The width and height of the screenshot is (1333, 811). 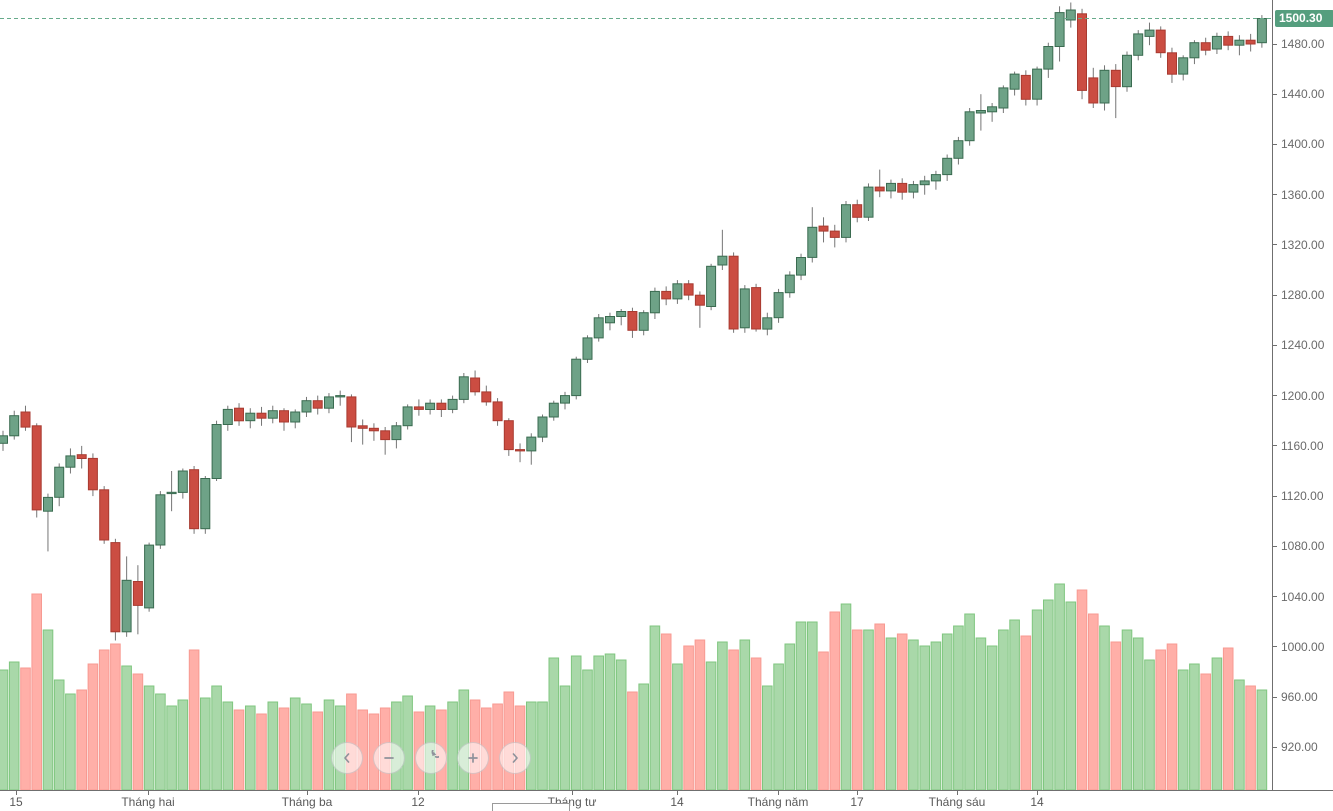 What do you see at coordinates (1295, 697) in the screenshot?
I see `price-tick-label: 960.00` at bounding box center [1295, 697].